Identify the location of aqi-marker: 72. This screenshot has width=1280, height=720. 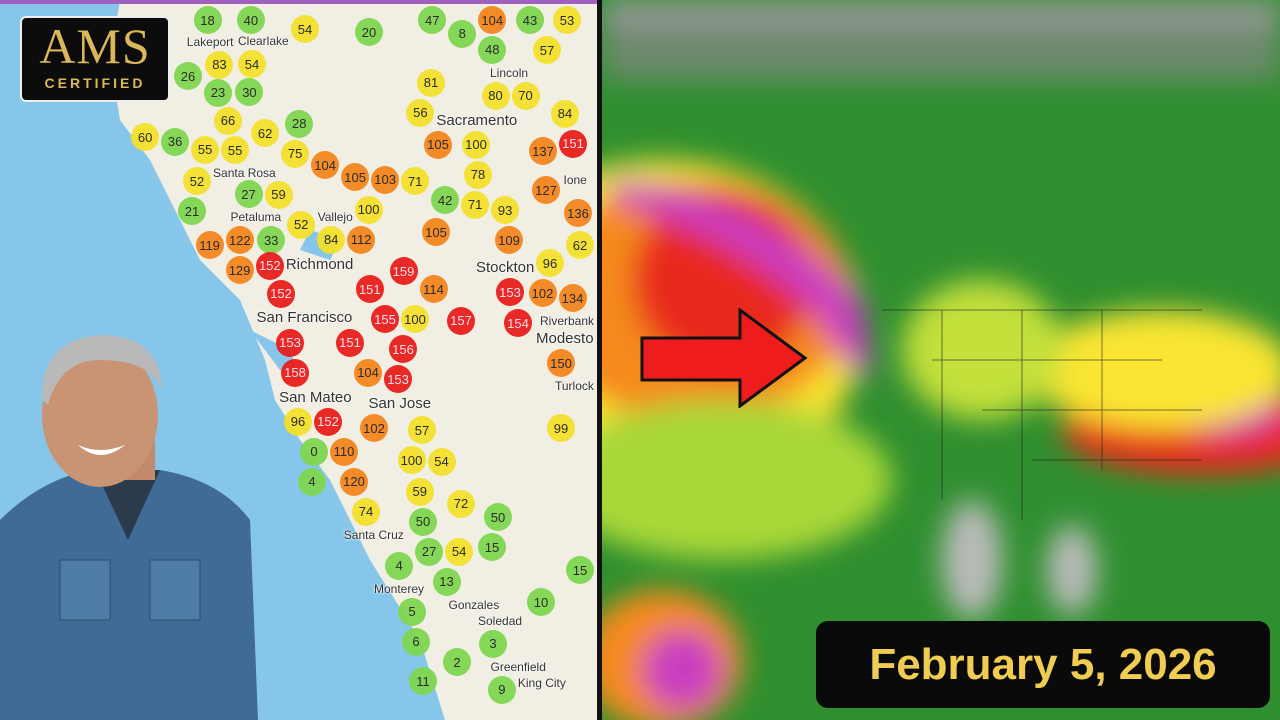
(461, 503).